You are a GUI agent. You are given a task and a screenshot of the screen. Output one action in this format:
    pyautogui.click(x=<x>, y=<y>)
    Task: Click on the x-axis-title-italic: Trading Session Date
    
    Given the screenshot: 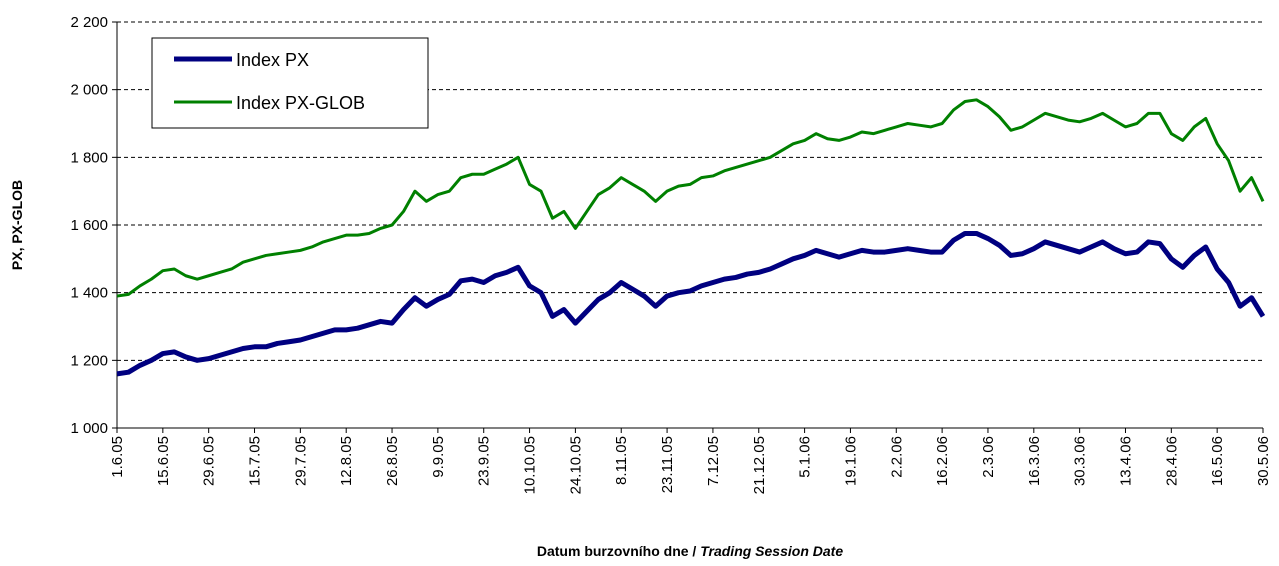 What is the action you would take?
    pyautogui.click(x=771, y=551)
    